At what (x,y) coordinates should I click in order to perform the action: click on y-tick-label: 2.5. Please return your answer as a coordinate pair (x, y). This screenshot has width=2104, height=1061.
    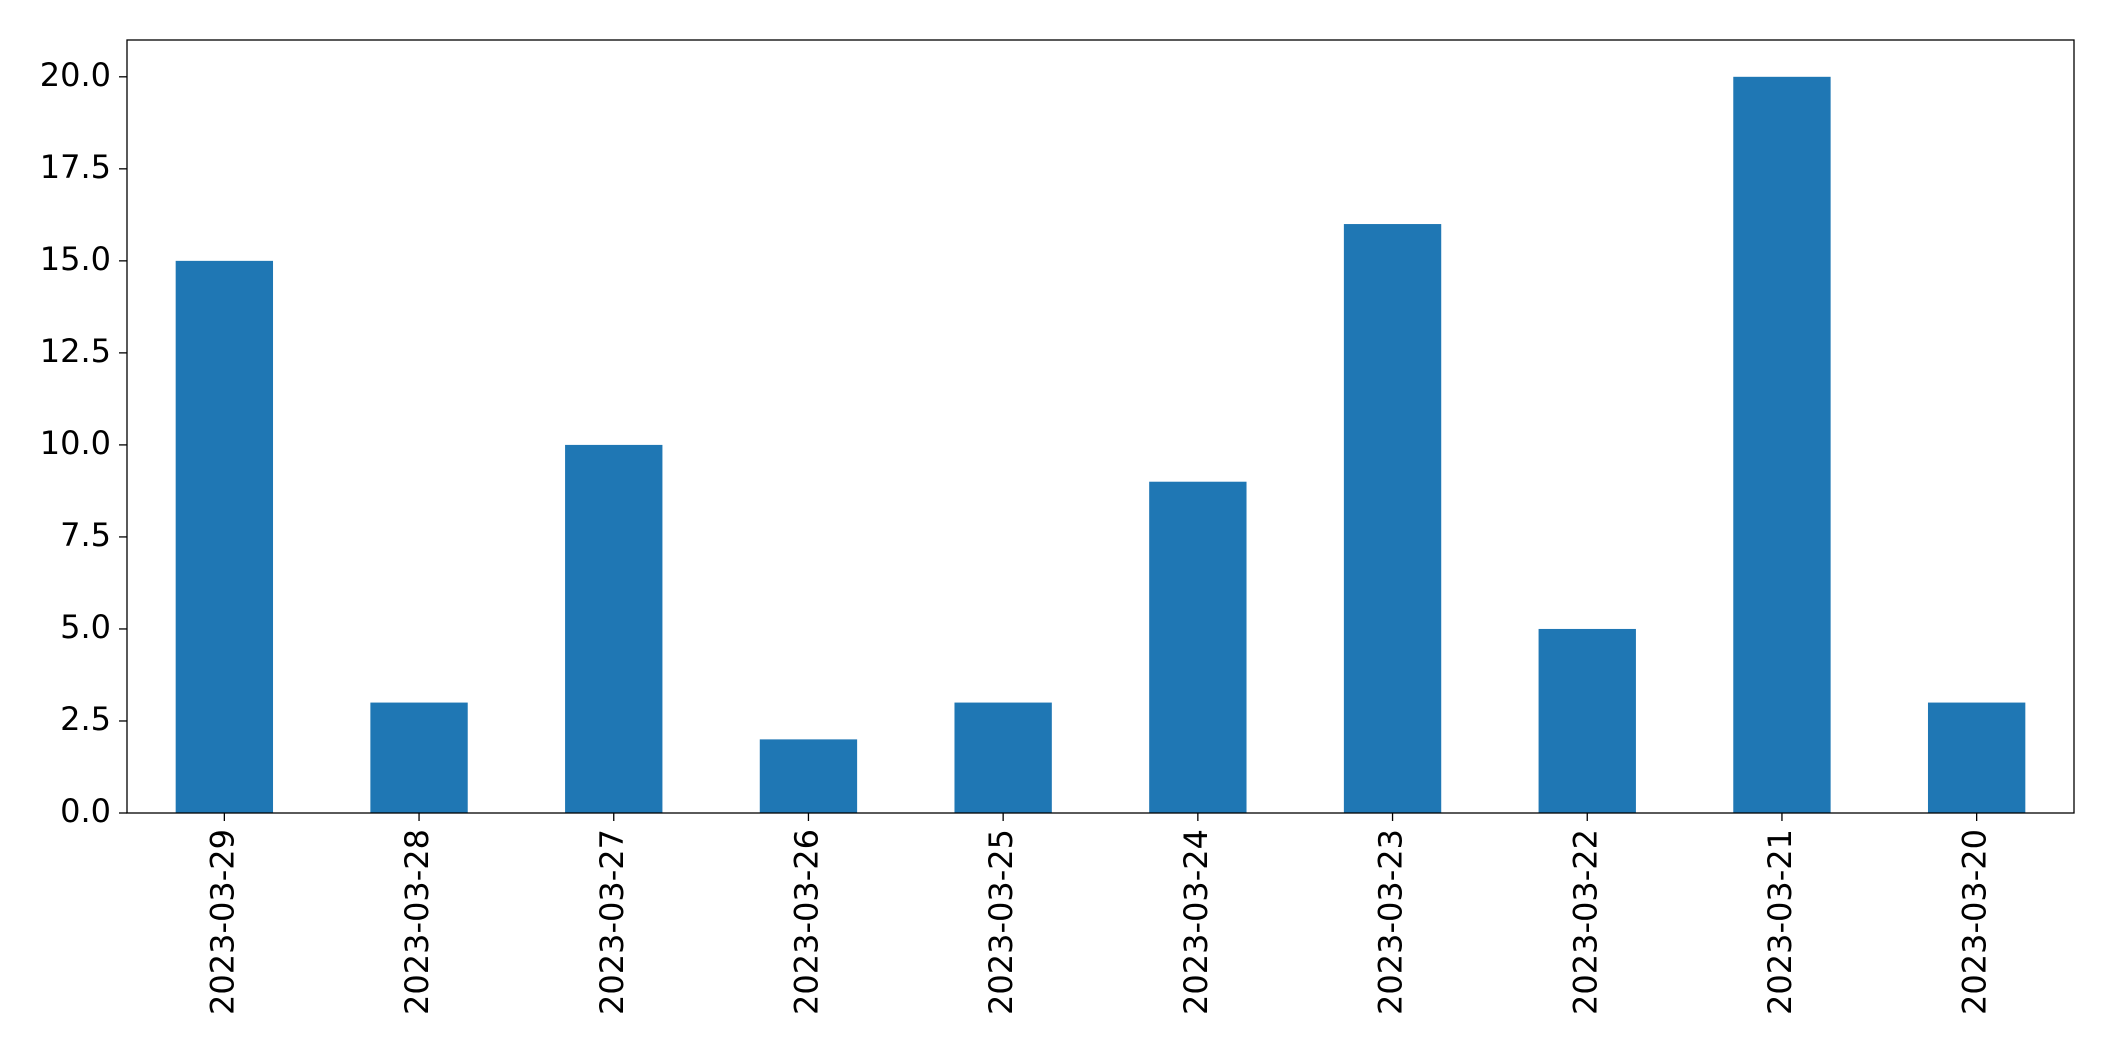
    Looking at the image, I should click on (85, 719).